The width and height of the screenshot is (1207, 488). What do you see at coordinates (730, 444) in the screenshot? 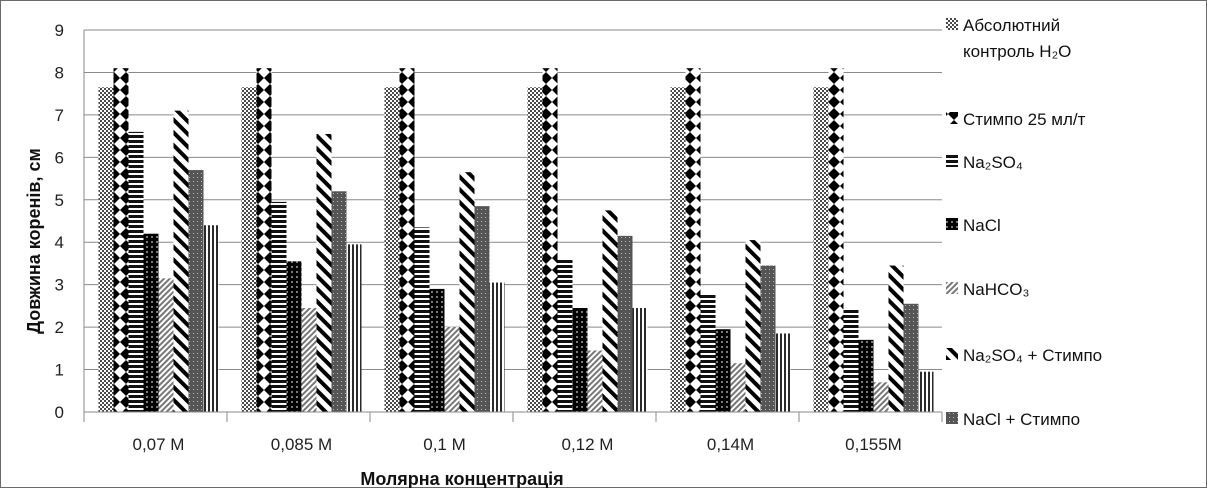
I see `x-tick-label: 0,14M` at bounding box center [730, 444].